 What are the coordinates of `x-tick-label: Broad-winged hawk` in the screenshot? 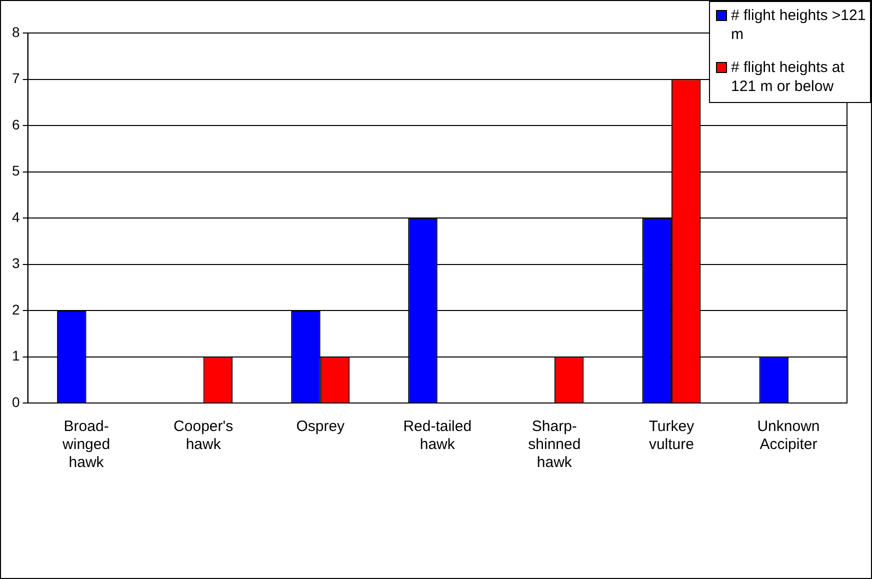 It's located at (86, 445).